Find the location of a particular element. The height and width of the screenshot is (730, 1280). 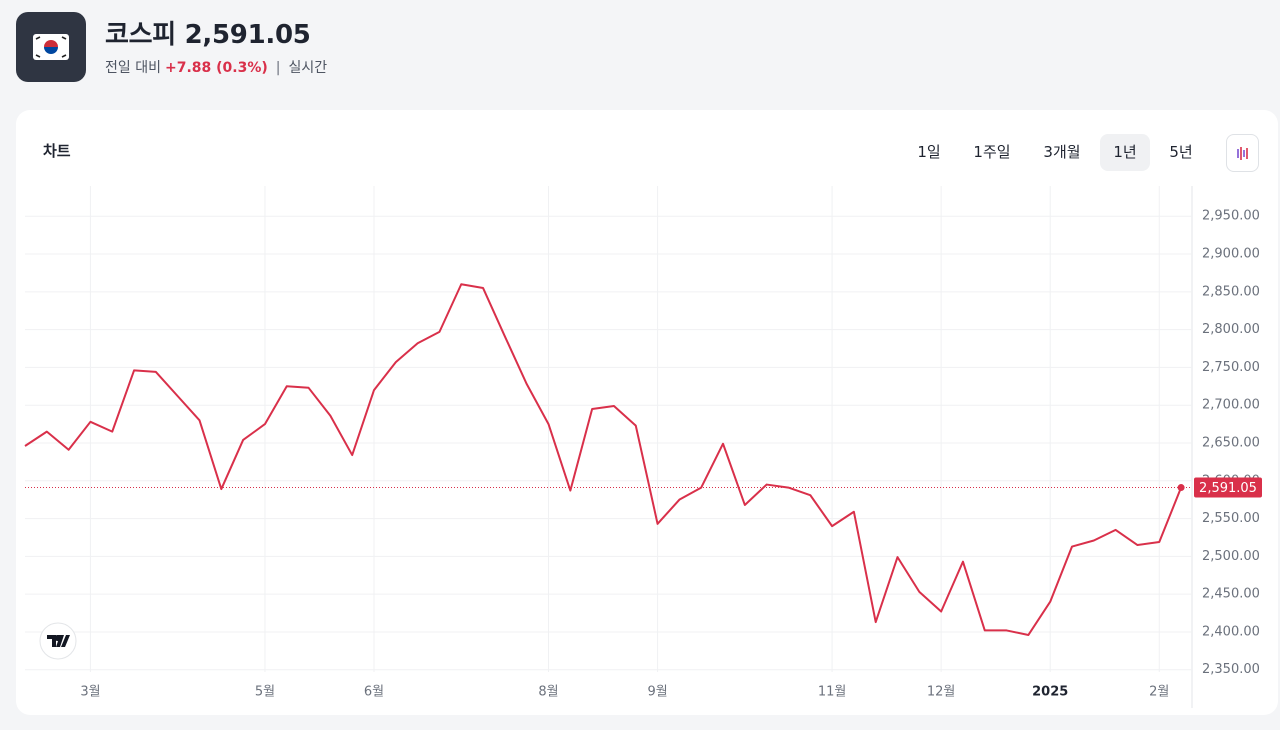

index-icon is located at coordinates (51, 47).